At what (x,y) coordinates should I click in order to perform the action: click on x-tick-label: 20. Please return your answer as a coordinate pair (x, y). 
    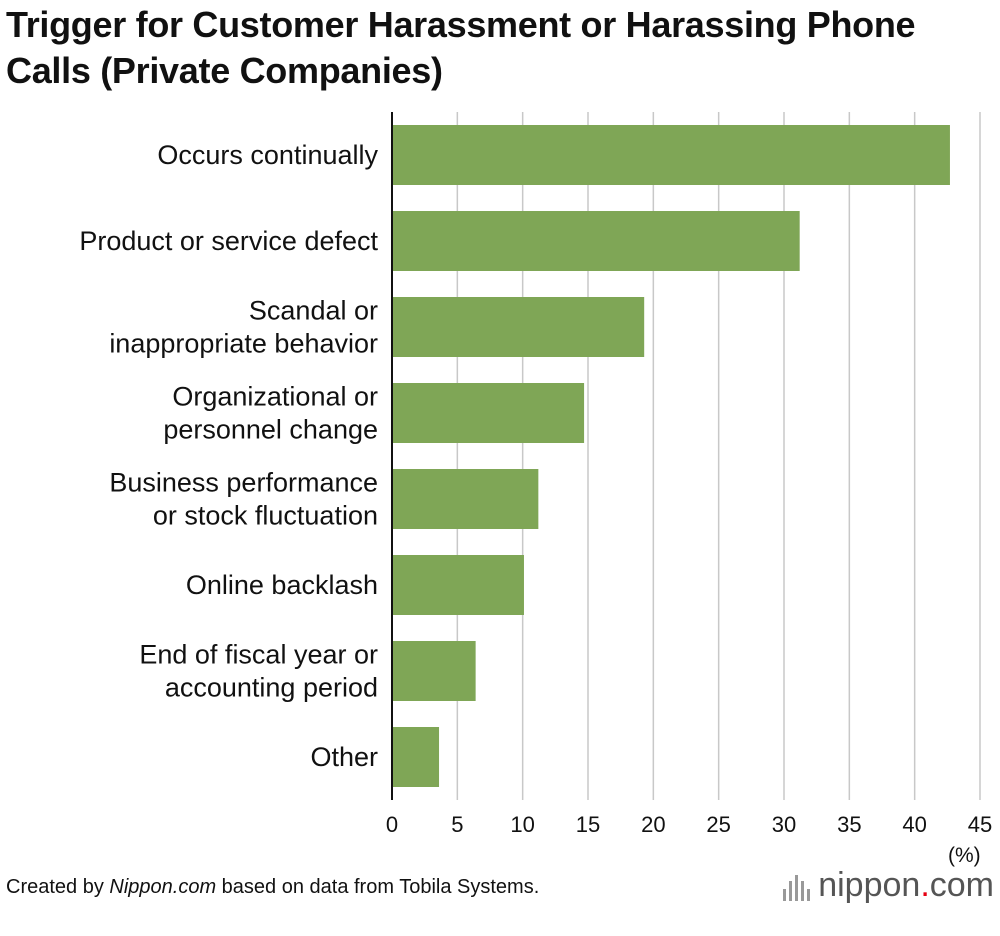
    Looking at the image, I should click on (653, 824).